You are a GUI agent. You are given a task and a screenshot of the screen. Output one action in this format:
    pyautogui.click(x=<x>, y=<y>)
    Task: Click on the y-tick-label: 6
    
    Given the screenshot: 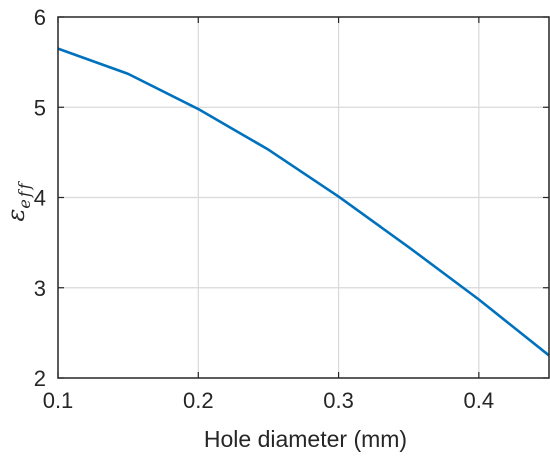 What is the action you would take?
    pyautogui.click(x=40, y=17)
    